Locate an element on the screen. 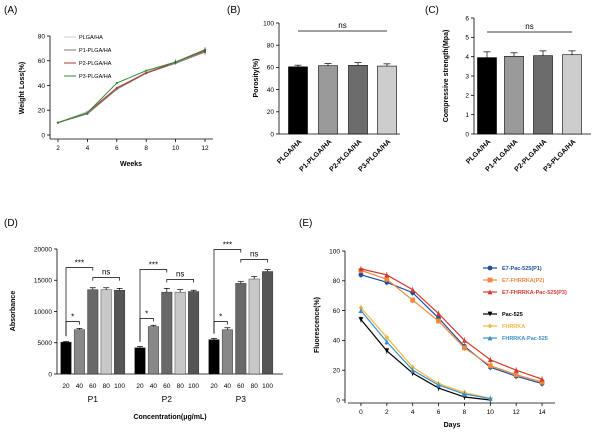 The height and width of the screenshot is (433, 600). panel-e-line-FHRRKA is located at coordinates (425, 353).